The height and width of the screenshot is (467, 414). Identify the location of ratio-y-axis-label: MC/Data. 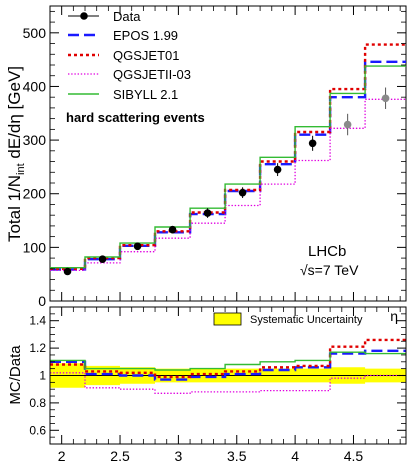
(15, 375).